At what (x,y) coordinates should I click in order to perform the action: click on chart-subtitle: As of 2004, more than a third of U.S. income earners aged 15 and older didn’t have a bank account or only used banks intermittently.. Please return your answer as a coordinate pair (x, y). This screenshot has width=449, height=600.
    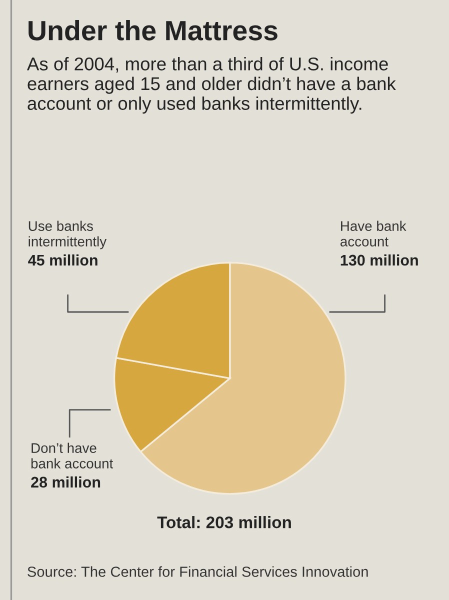
    Looking at the image, I should click on (211, 85).